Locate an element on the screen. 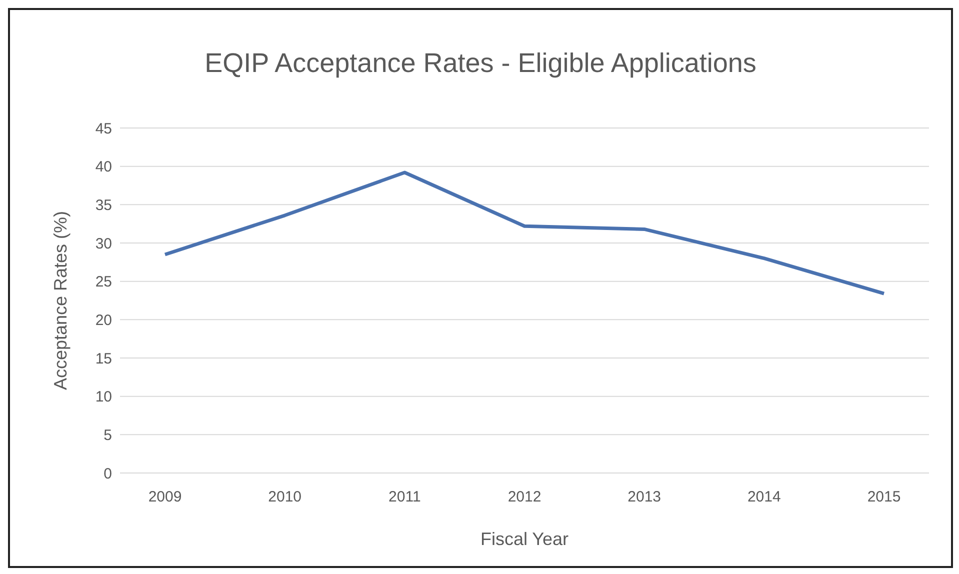 The width and height of the screenshot is (959, 574). x-tick-label: 2011 is located at coordinates (404, 497).